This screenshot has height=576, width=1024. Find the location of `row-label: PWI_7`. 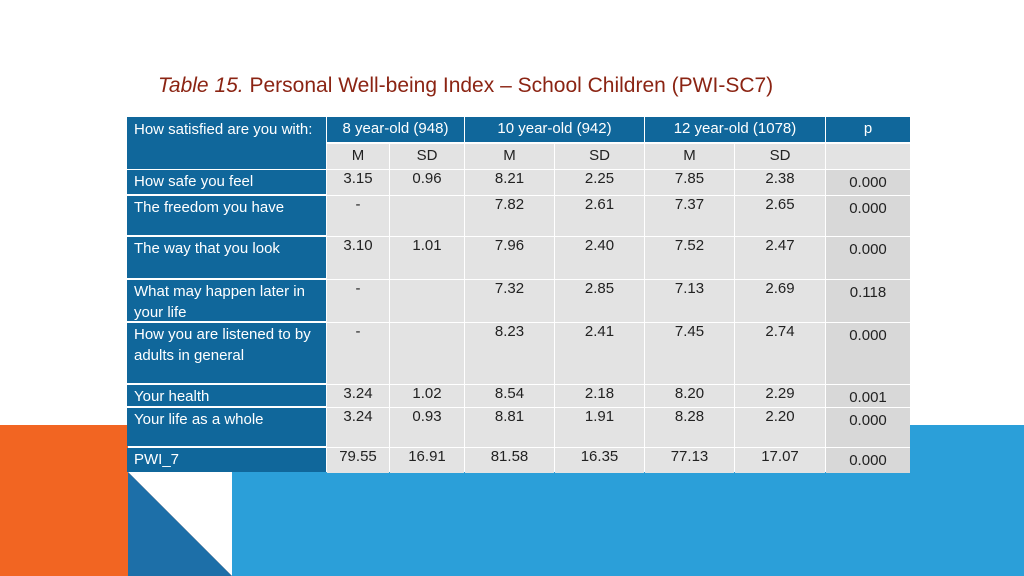

row-label: PWI_7 is located at coordinates (226, 460).